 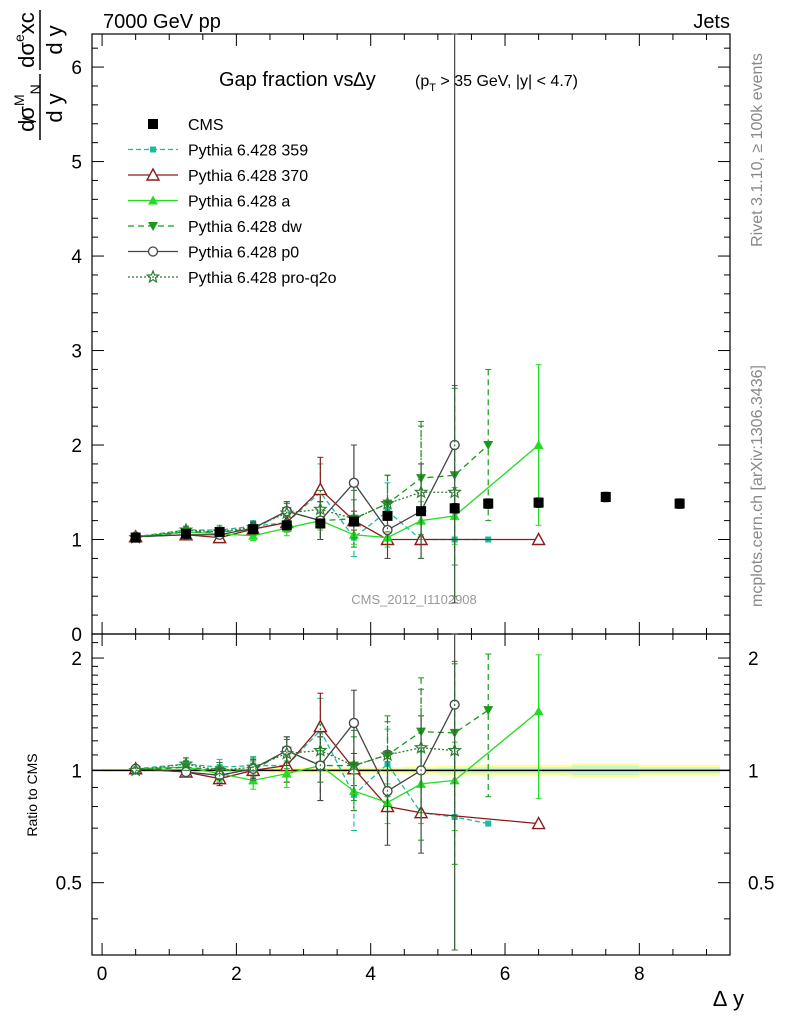 What do you see at coordinates (76, 163) in the screenshot?
I see `y-tick-label: 5` at bounding box center [76, 163].